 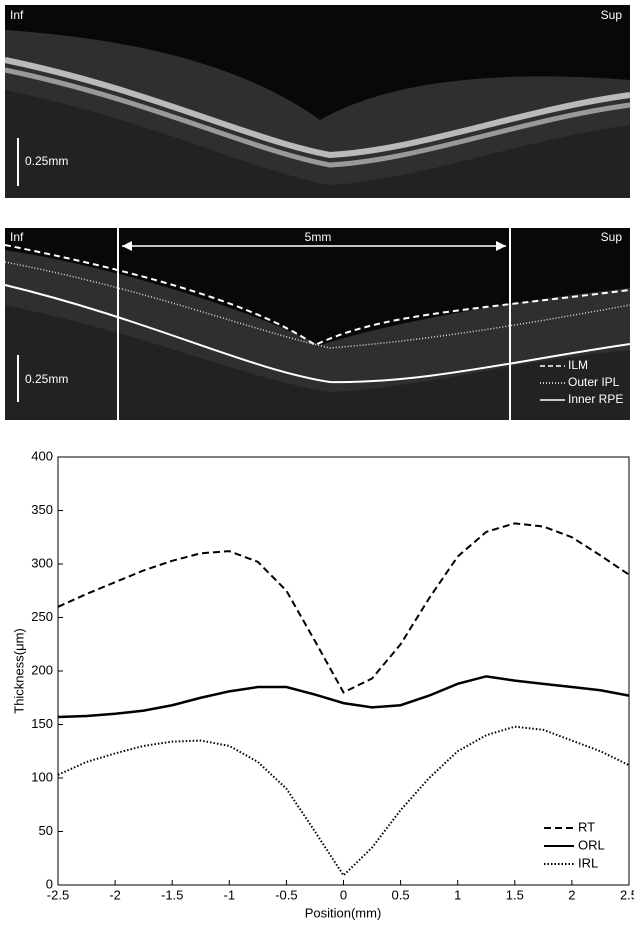 What do you see at coordinates (586, 826) in the screenshot?
I see `legend-label: RT` at bounding box center [586, 826].